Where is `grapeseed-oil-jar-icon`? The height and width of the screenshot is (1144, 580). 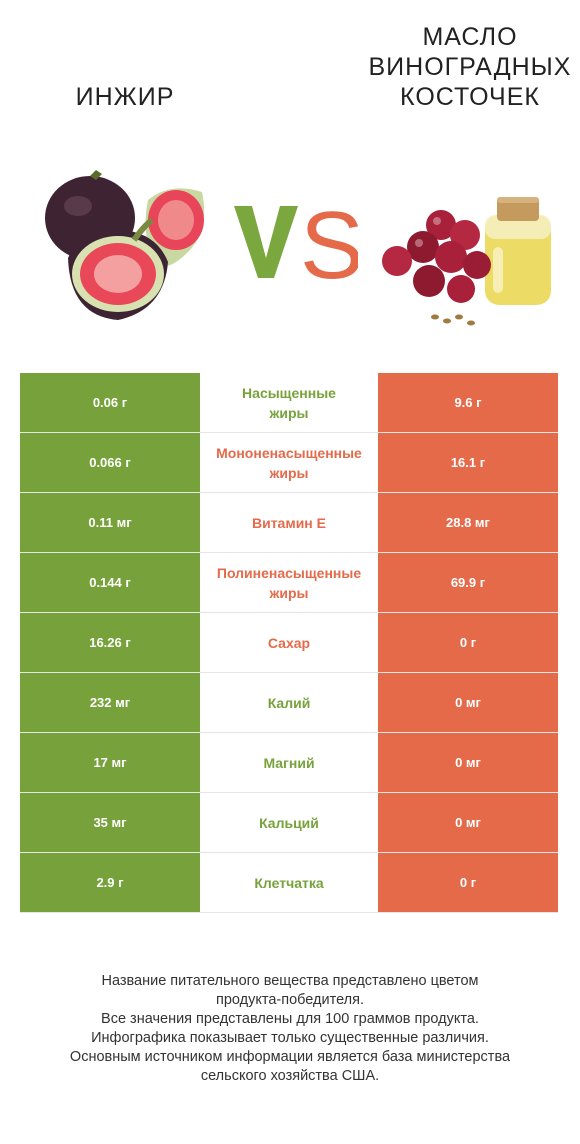
grapeseed-oil-jar-icon is located at coordinates (466, 261).